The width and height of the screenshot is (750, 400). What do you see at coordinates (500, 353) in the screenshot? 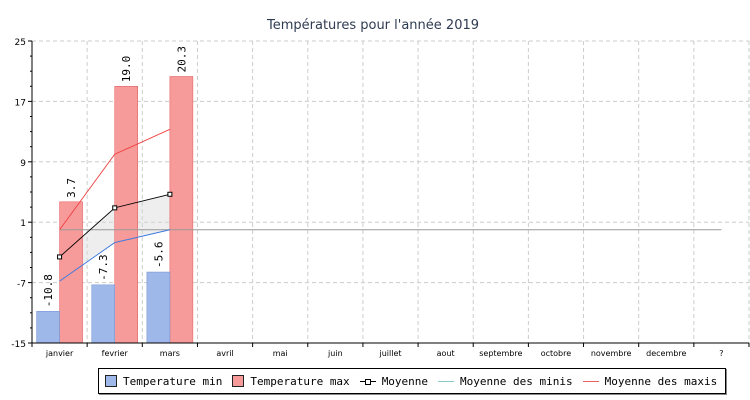
I see `x-tick-label: septembre` at bounding box center [500, 353].